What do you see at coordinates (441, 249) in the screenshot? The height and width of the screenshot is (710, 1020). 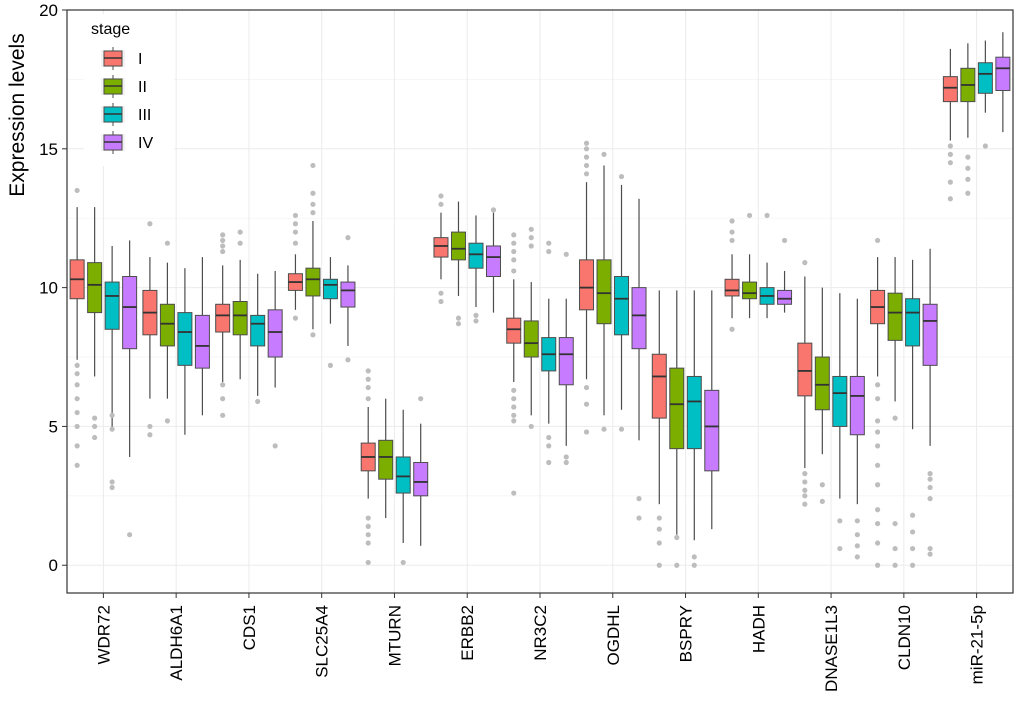 I see `box-ERBB2-I` at bounding box center [441, 249].